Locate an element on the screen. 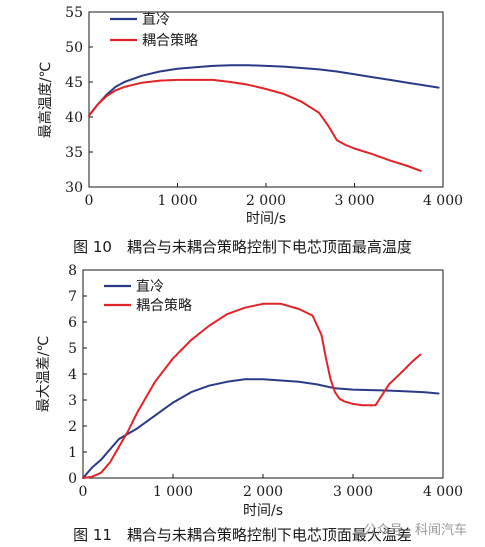  figure-caption-11: 图 11 耦合与未耦合策略控制下电芯顶面最大温差 is located at coordinates (242, 535).